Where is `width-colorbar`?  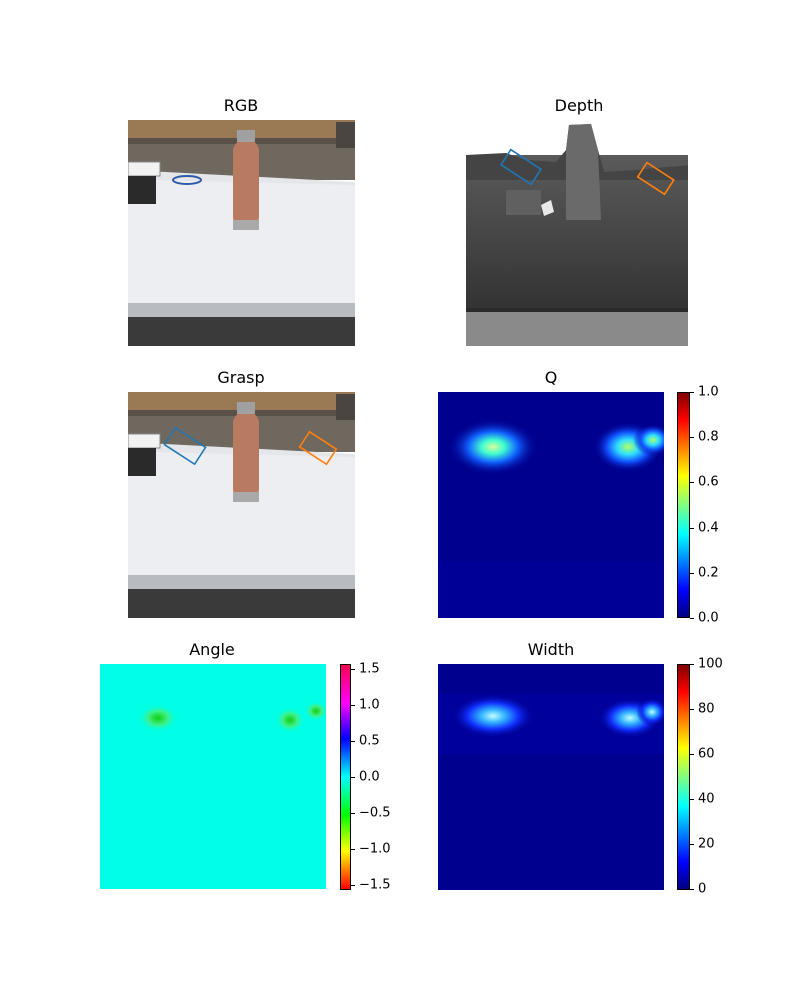
width-colorbar is located at coordinates (683, 777).